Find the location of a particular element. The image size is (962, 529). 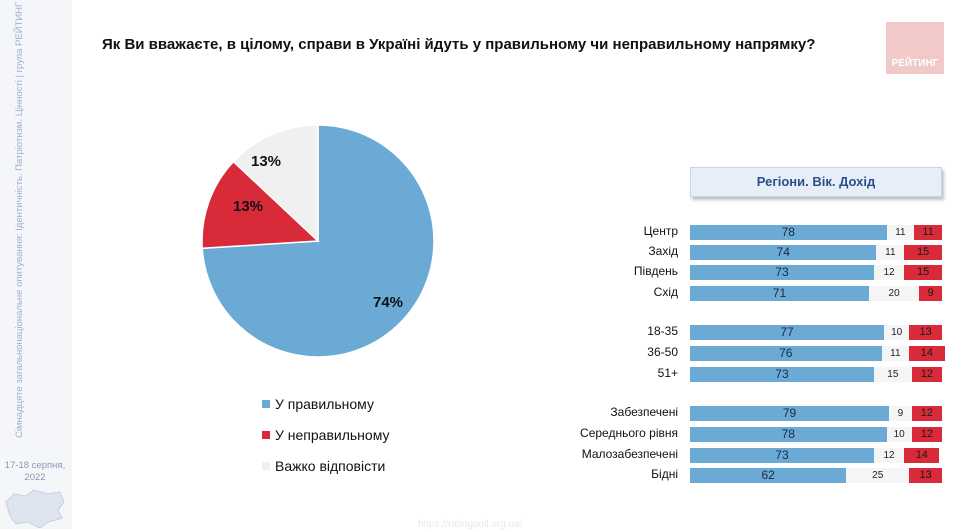

bar-category-label: Бідні is located at coordinates (664, 474).